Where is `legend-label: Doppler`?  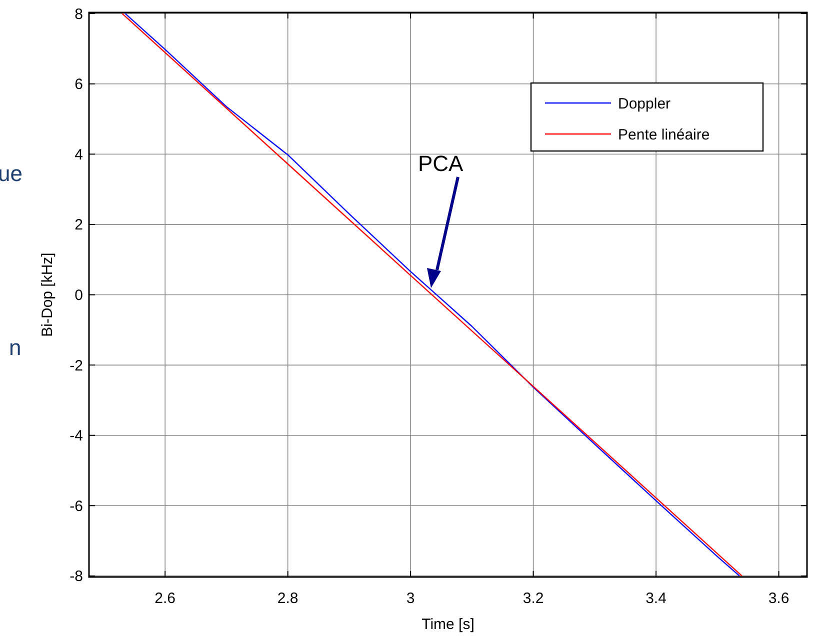 legend-label: Doppler is located at coordinates (644, 103).